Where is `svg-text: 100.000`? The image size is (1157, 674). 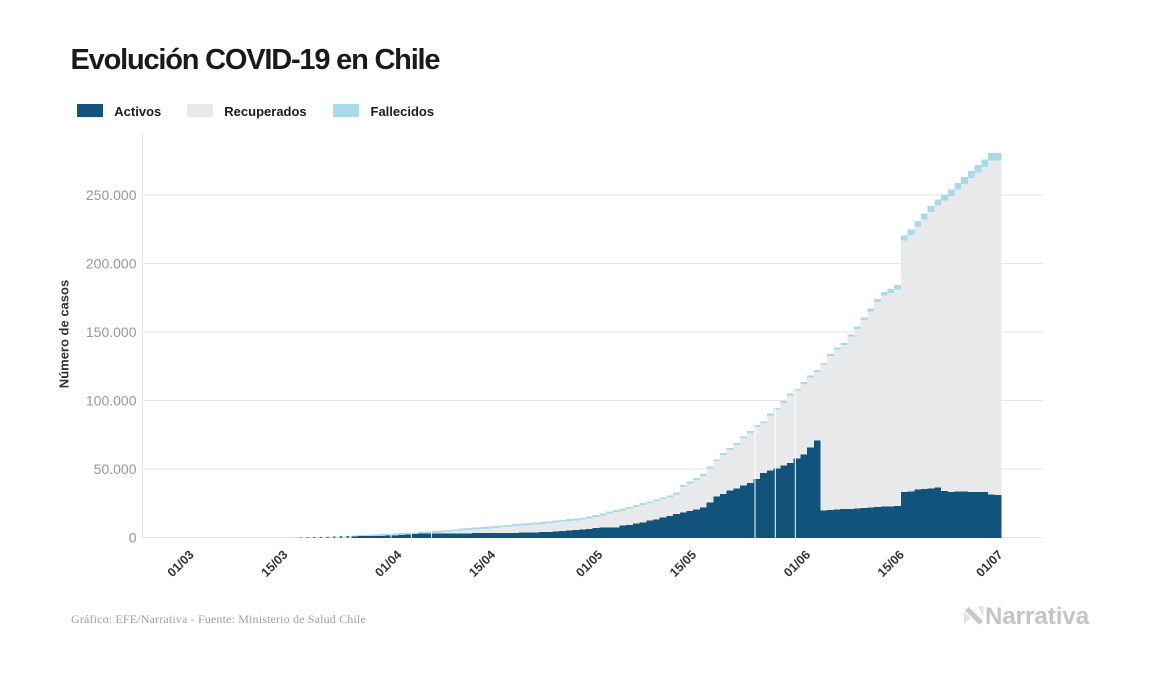 svg-text: 100.000 is located at coordinates (111, 401).